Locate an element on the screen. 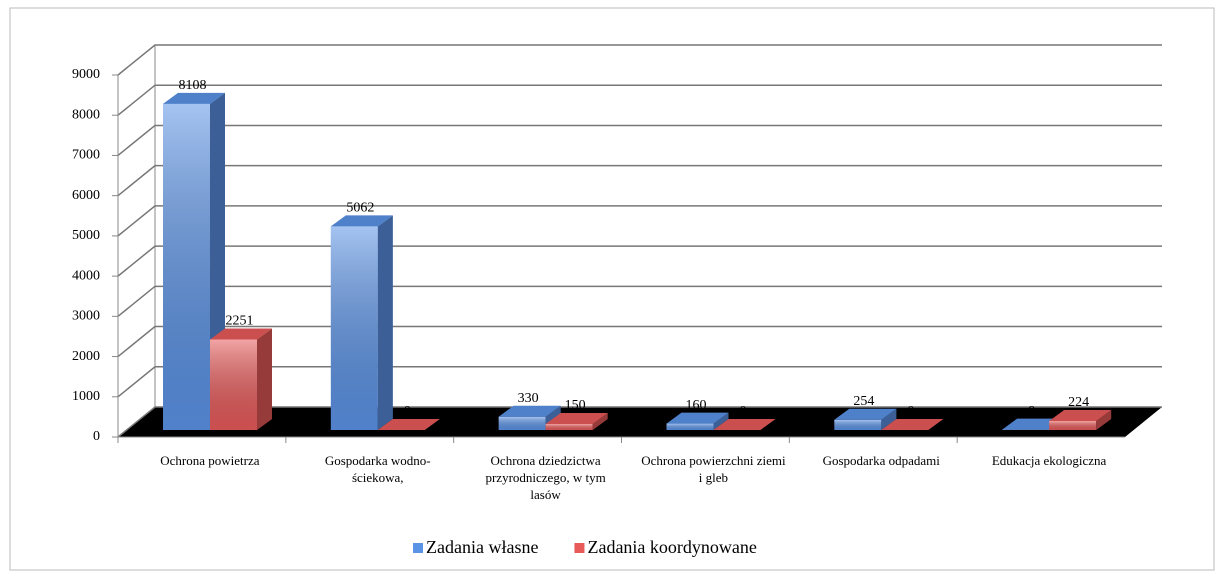 The height and width of the screenshot is (578, 1224). y-tick-label: 0 is located at coordinates (96, 436).